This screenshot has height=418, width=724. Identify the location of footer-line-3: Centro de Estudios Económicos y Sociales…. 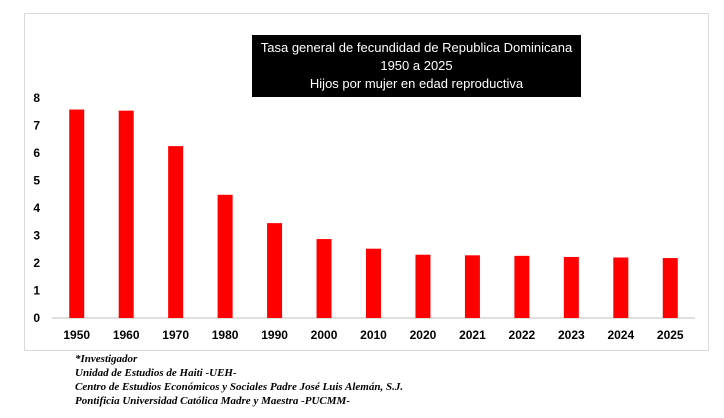
(239, 387).